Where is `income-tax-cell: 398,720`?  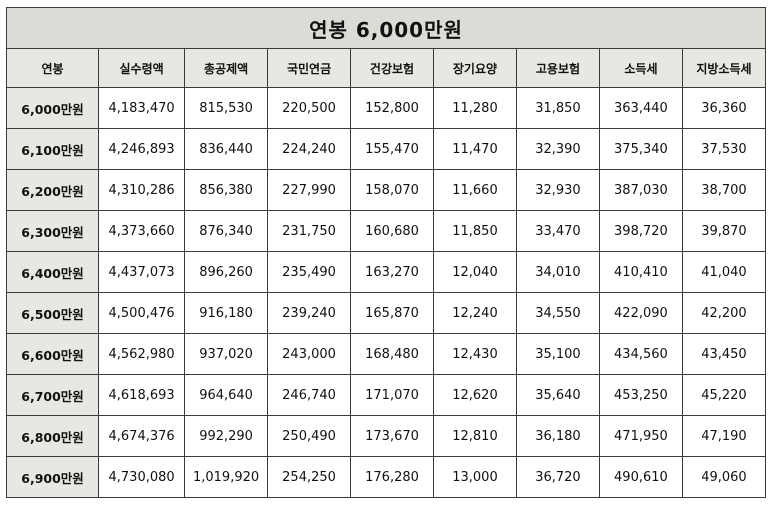 income-tax-cell: 398,720 is located at coordinates (640, 231).